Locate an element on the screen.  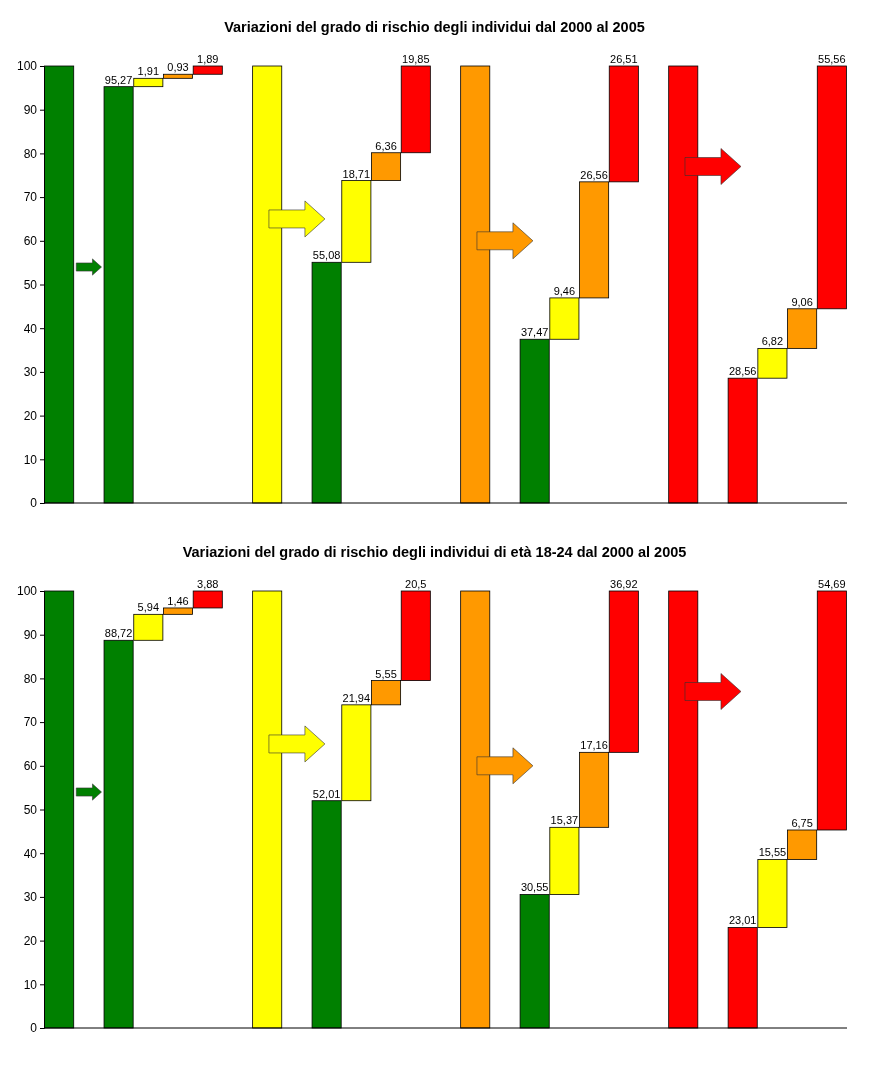
data-label: 15,37 is located at coordinates (564, 820).